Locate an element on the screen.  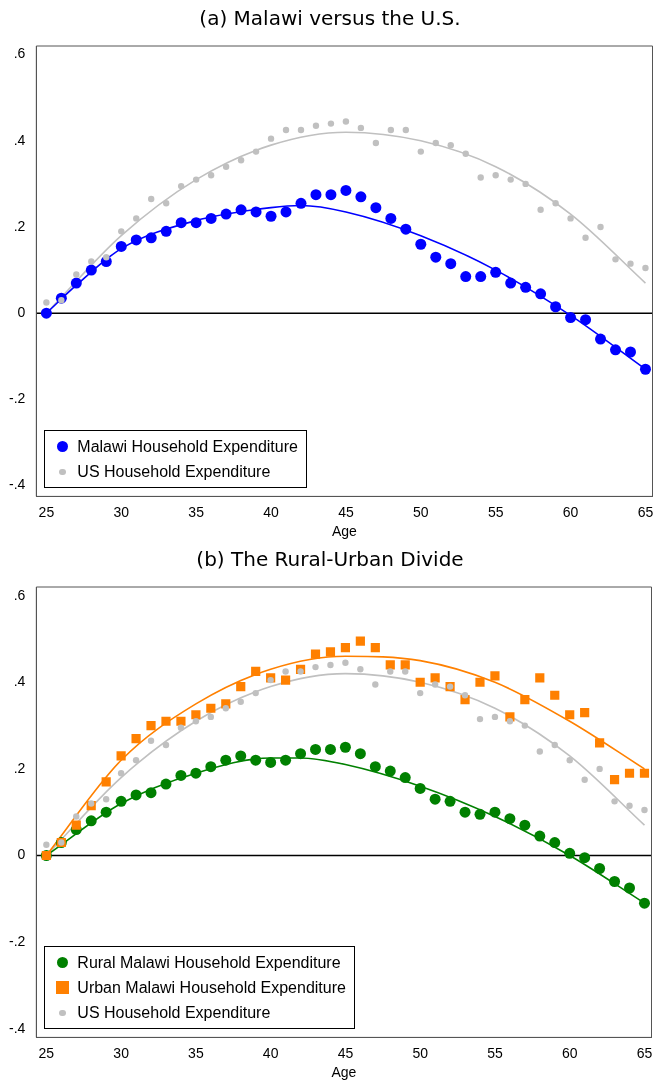
x-tick-label: 50 is located at coordinates (420, 1052).